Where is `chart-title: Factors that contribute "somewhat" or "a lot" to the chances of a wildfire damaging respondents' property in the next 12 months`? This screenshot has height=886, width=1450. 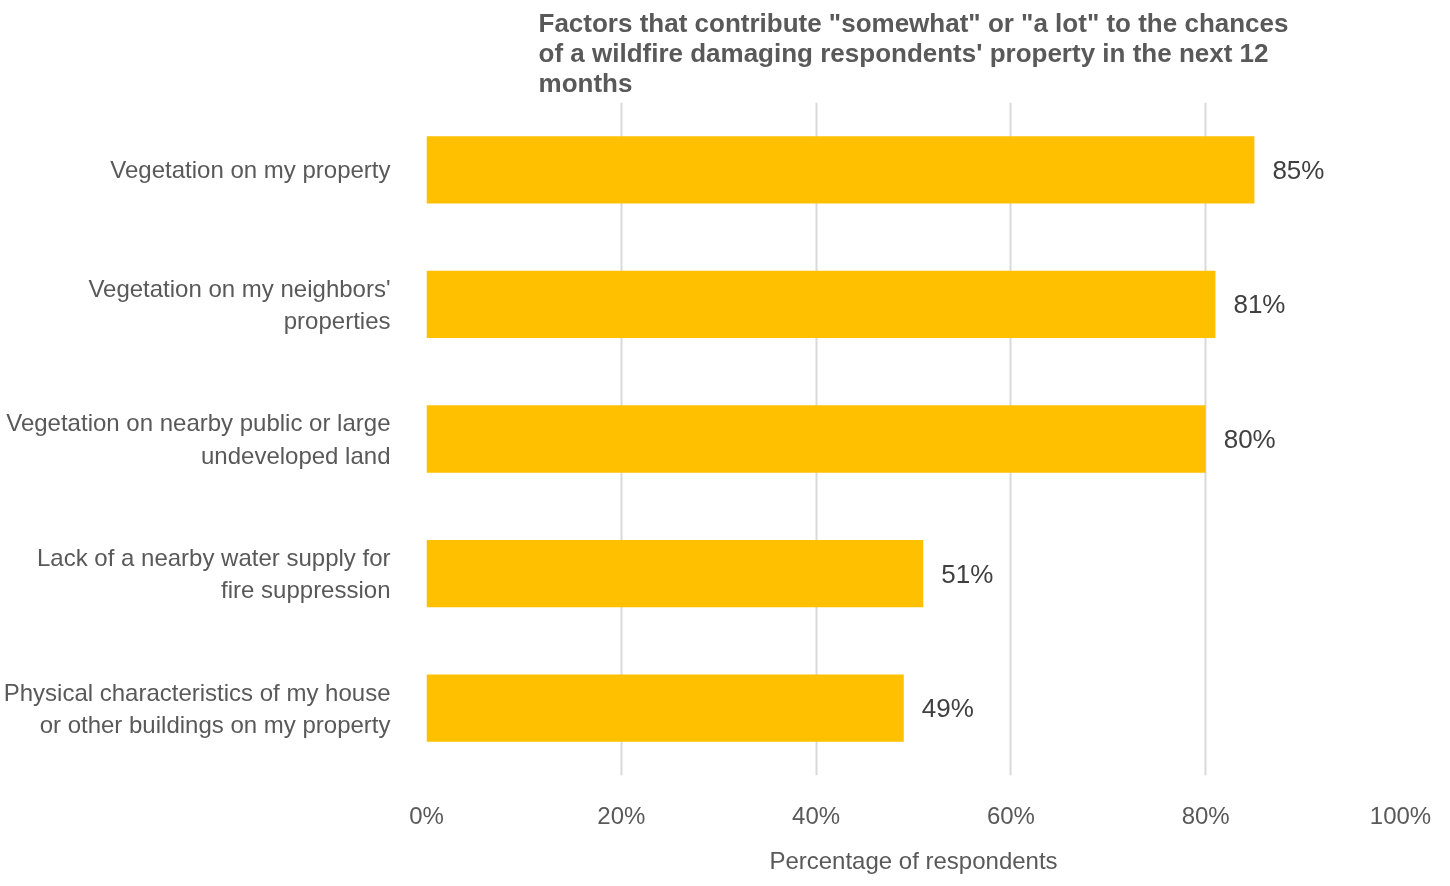 chart-title: Factors that contribute "somewhat" or "a lot" to the chances of a wildfire damaging respondents' property in the next 12 months is located at coordinates (913, 52).